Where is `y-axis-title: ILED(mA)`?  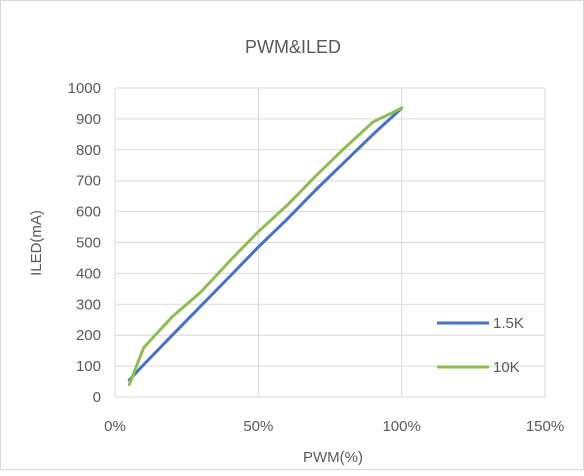
y-axis-title: ILED(mA) is located at coordinates (36, 243).